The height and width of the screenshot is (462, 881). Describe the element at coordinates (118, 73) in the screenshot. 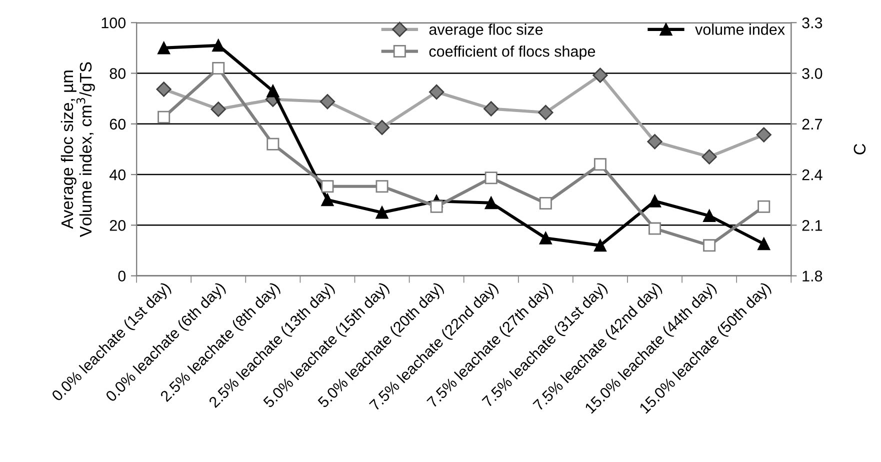

I see `y-tick-label: 80` at that location.